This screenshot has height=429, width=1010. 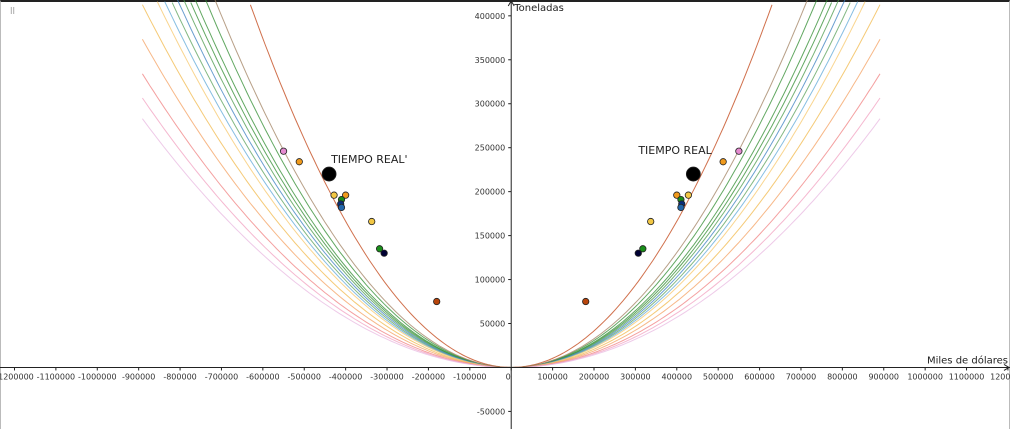 I want to click on point-tiempo-real-prime, so click(x=329, y=174).